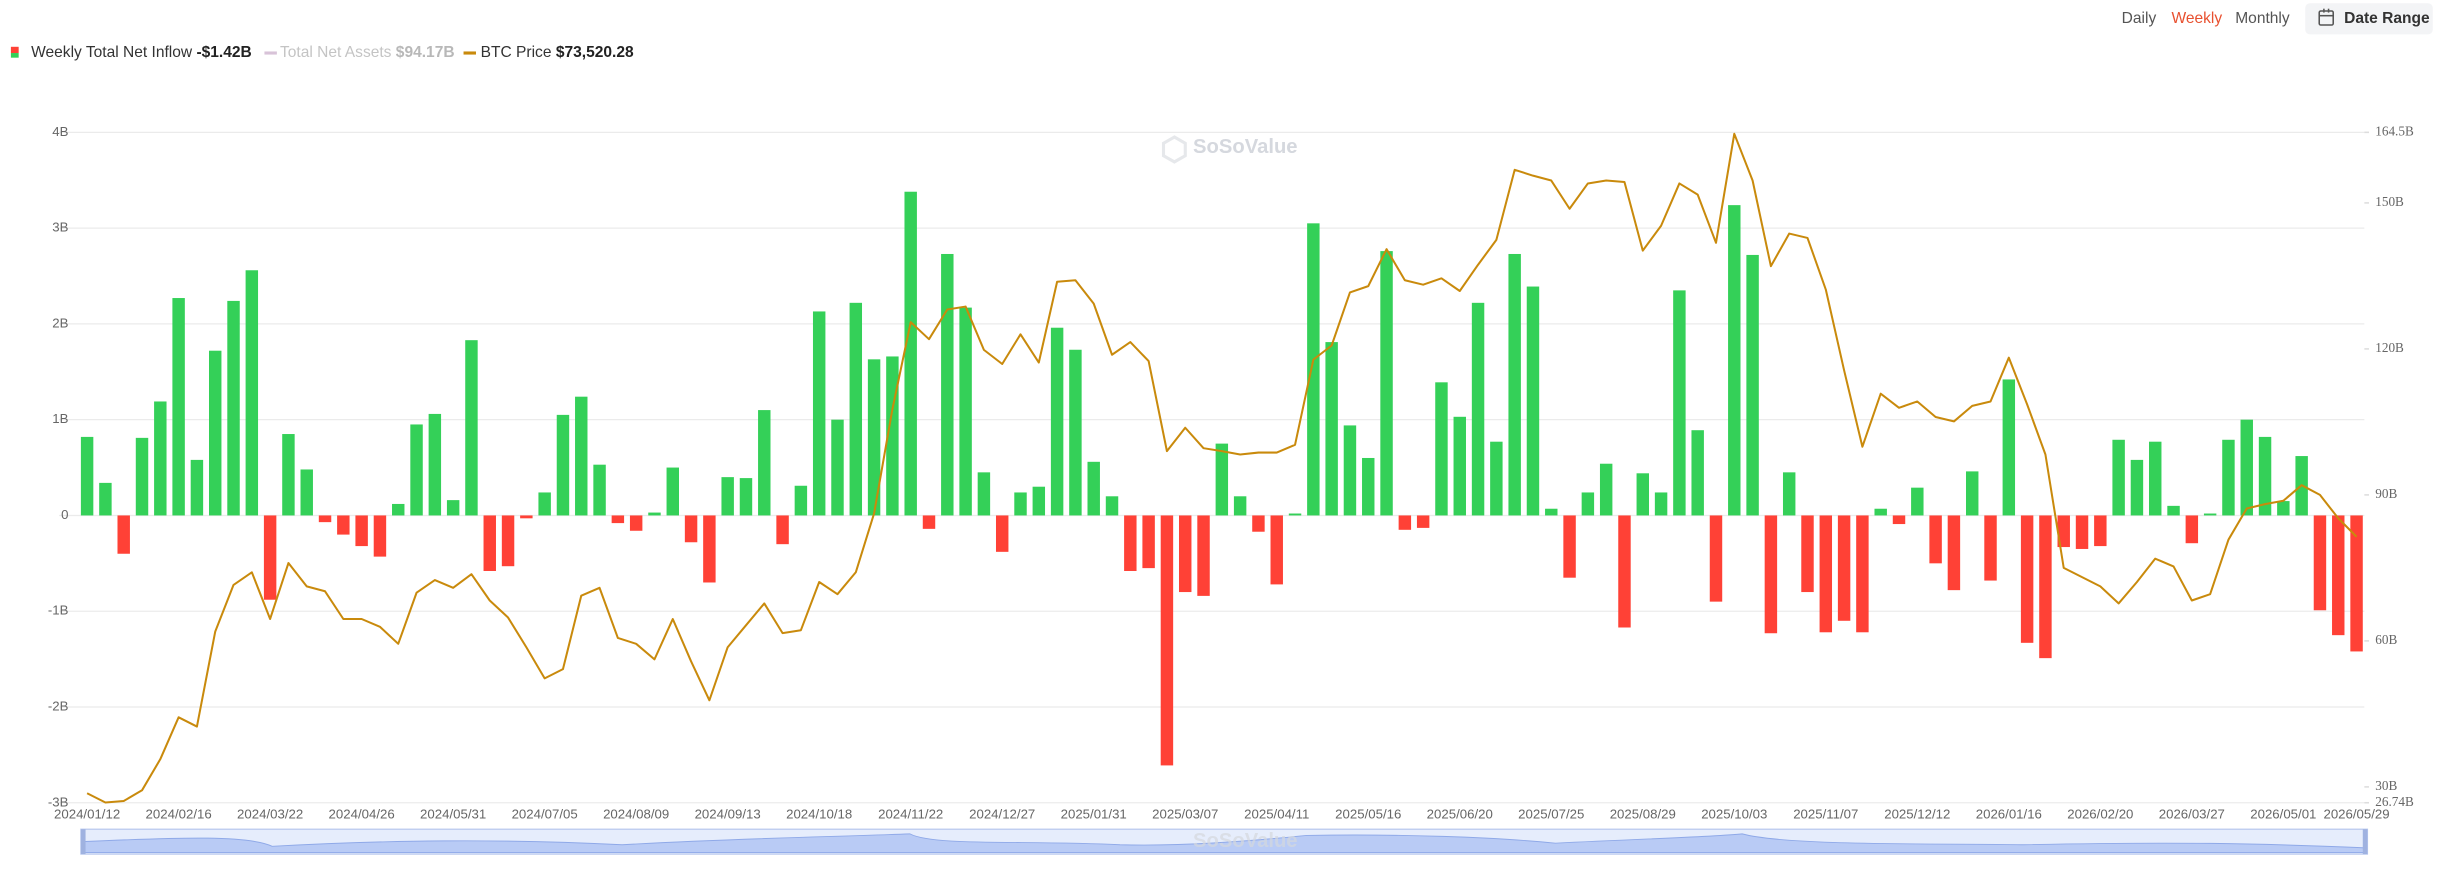 The image size is (2439, 876). I want to click on legend-swatch-positive, so click(14, 55).